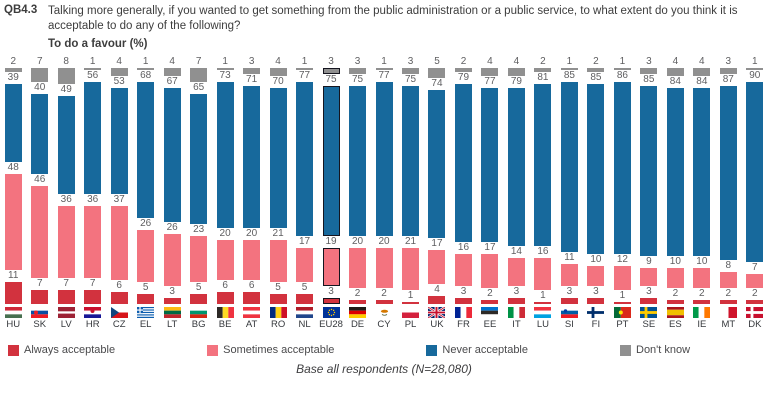 The height and width of the screenshot is (405, 768). I want to click on country-column-lv: 8 49 36 7 LV, so click(66, 193).